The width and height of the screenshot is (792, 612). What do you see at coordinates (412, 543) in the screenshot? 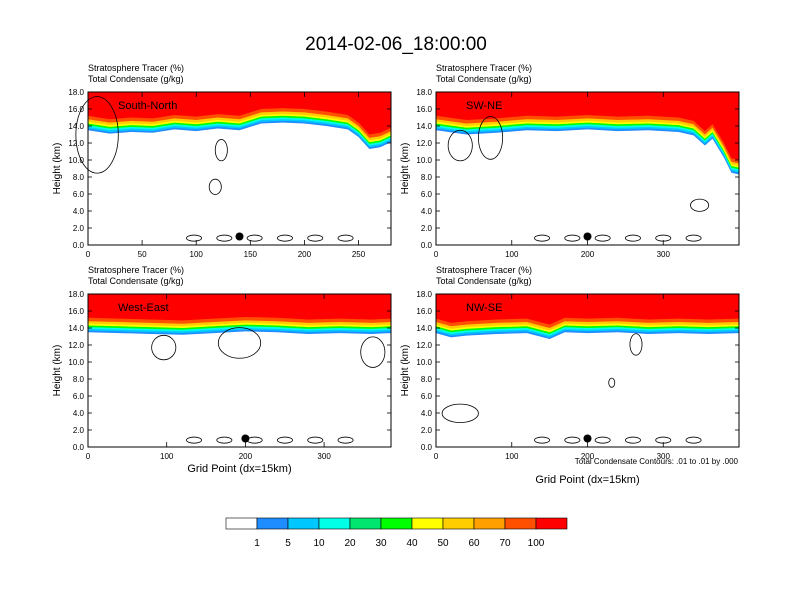
I see `colorbar-label: 40` at bounding box center [412, 543].